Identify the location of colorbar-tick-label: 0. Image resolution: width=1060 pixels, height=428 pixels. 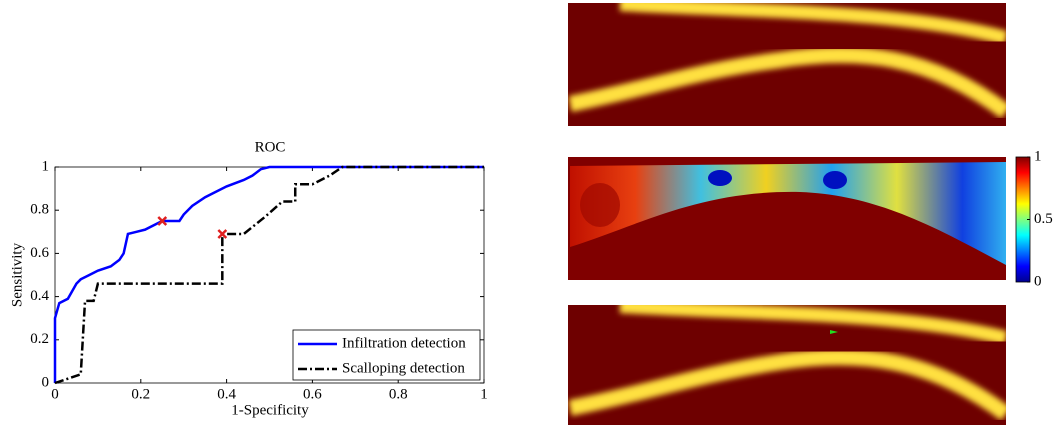
(1038, 281).